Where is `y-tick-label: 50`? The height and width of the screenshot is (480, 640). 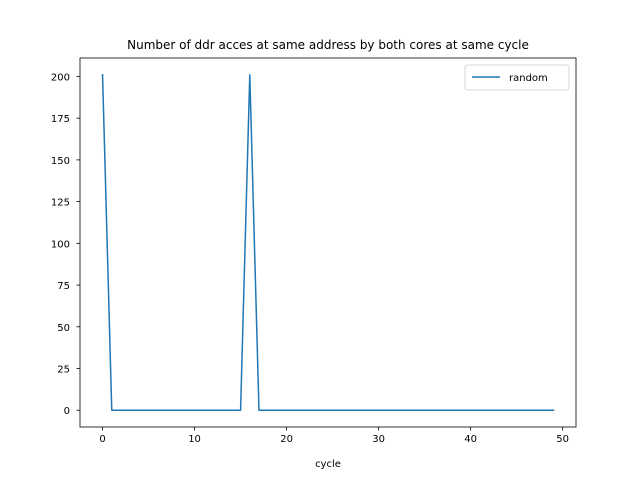
y-tick-label: 50 is located at coordinates (63, 328).